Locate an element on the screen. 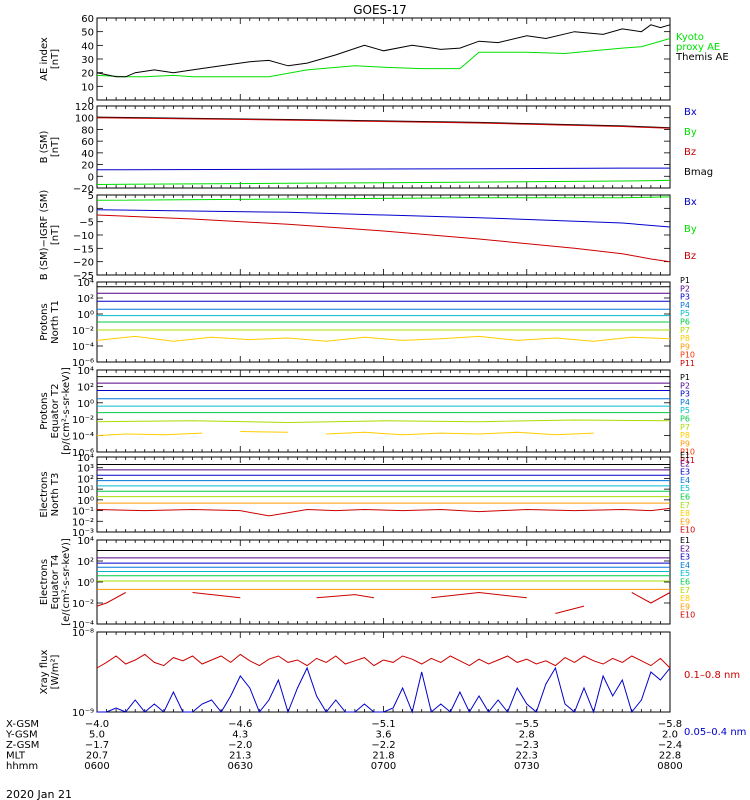 The width and height of the screenshot is (750, 800). ae-legend-kyoto: Kyoto is located at coordinates (690, 37).